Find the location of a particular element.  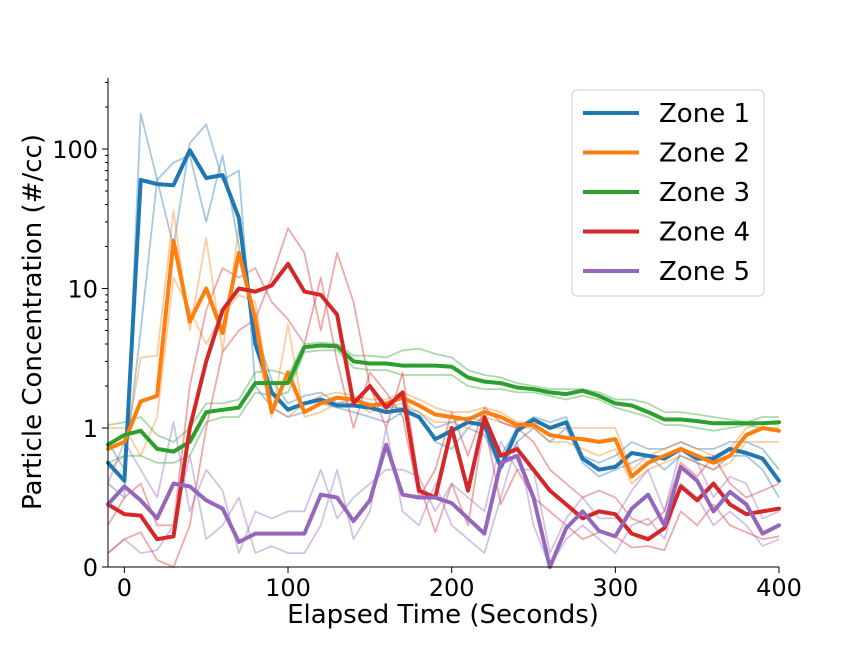

legend: Zone 1 Zone 2 Zone 3 Zone 4 Zone 5 is located at coordinates (668, 193).